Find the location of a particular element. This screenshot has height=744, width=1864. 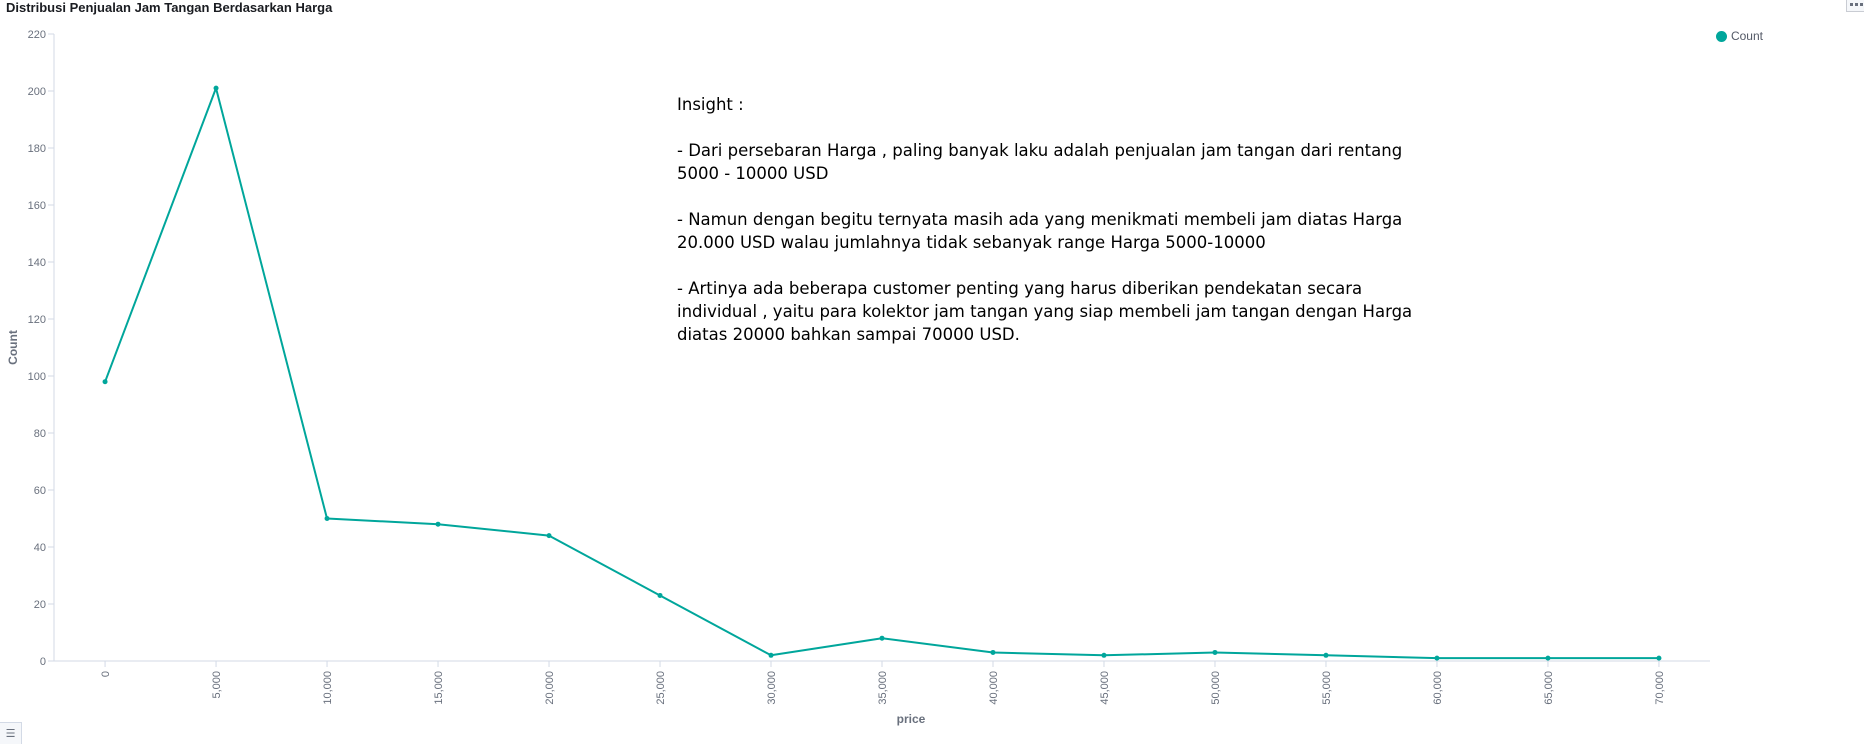

y-tick-label: 200 is located at coordinates (37, 92).